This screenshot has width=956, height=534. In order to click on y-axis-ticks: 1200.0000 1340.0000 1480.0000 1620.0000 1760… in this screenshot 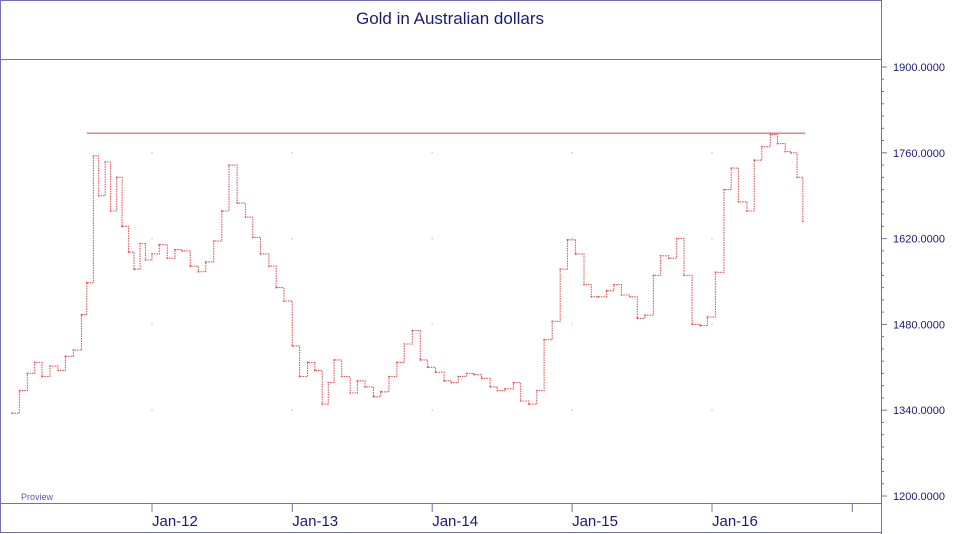, I will do `click(913, 282)`.